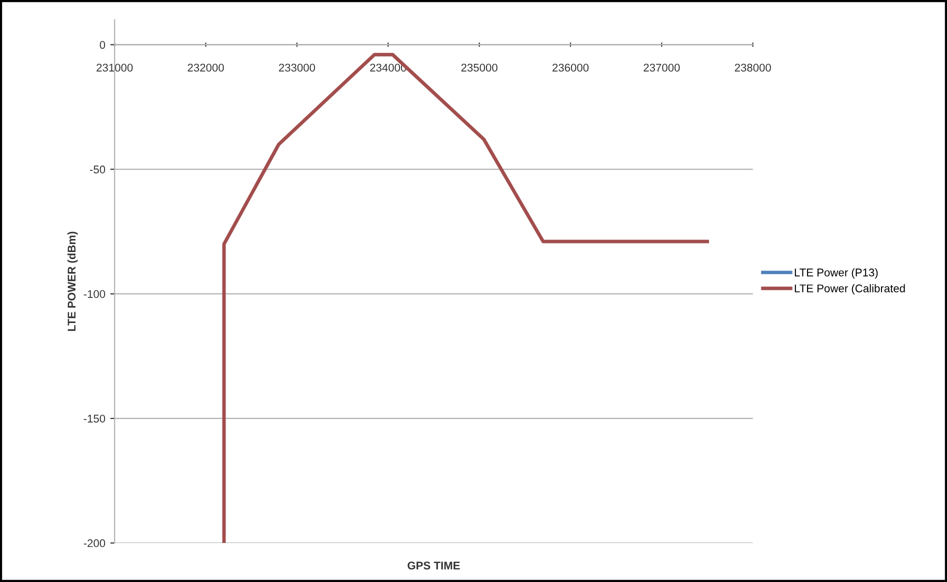  Describe the element at coordinates (849, 289) in the screenshot. I see `legend-label: LTE Power (Calibrated` at that location.